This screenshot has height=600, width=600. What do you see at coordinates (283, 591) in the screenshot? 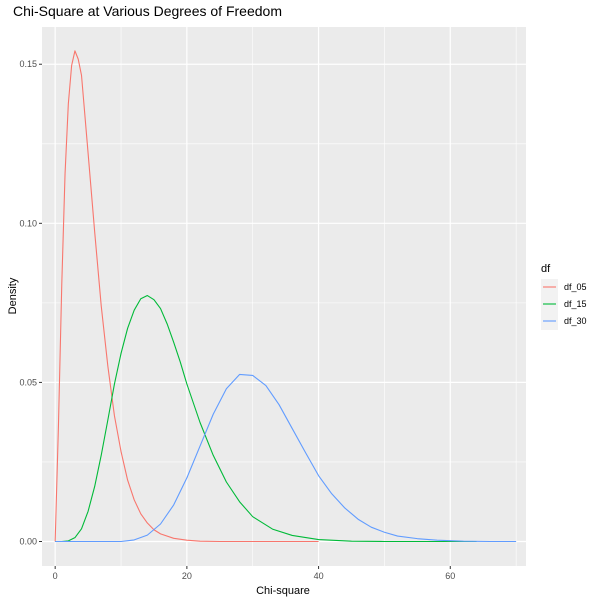
I see `x-axis-title: Chi-square` at bounding box center [283, 591].